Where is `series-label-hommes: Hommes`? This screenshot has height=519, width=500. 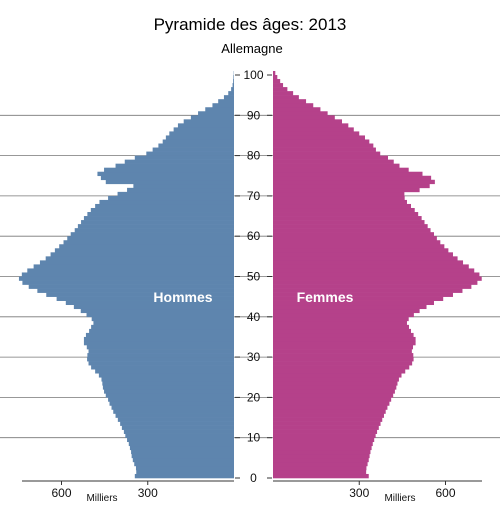 series-label-hommes: Hommes is located at coordinates (182, 297).